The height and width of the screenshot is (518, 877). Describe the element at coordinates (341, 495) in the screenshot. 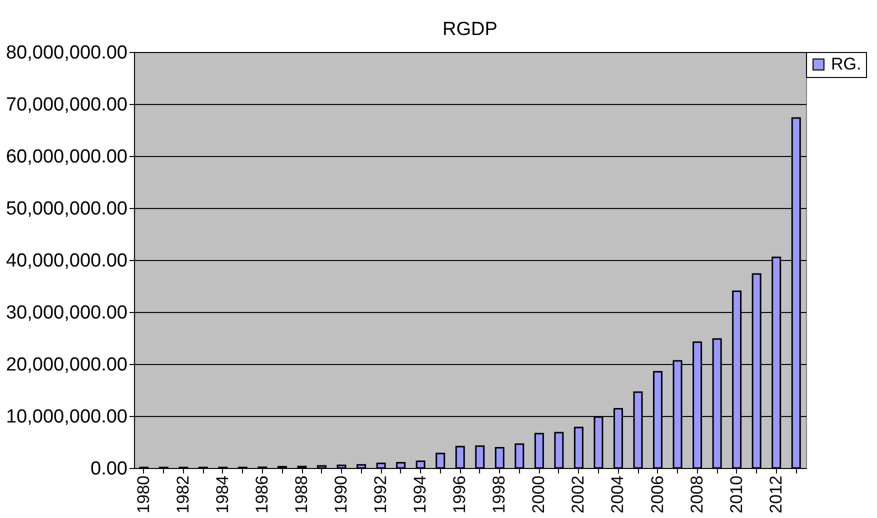

I see `x-tick-label: 1990` at that location.